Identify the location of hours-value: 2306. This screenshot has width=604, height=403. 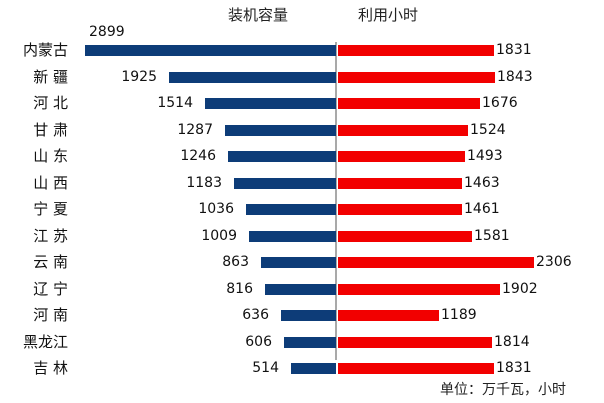
(554, 262).